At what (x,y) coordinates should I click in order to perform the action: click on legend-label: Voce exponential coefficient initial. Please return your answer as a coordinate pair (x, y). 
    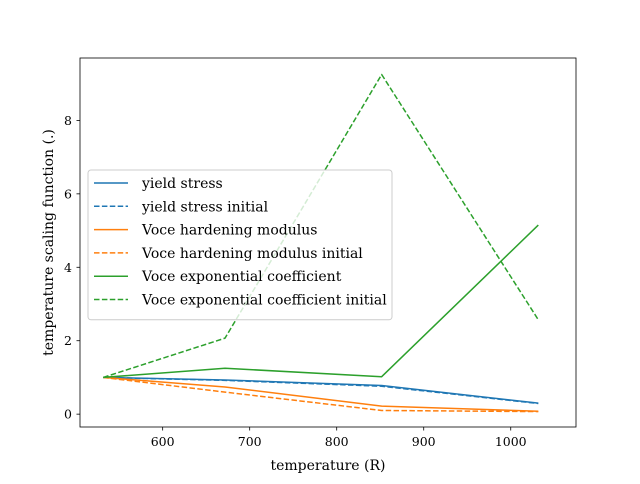
    Looking at the image, I should click on (264, 301).